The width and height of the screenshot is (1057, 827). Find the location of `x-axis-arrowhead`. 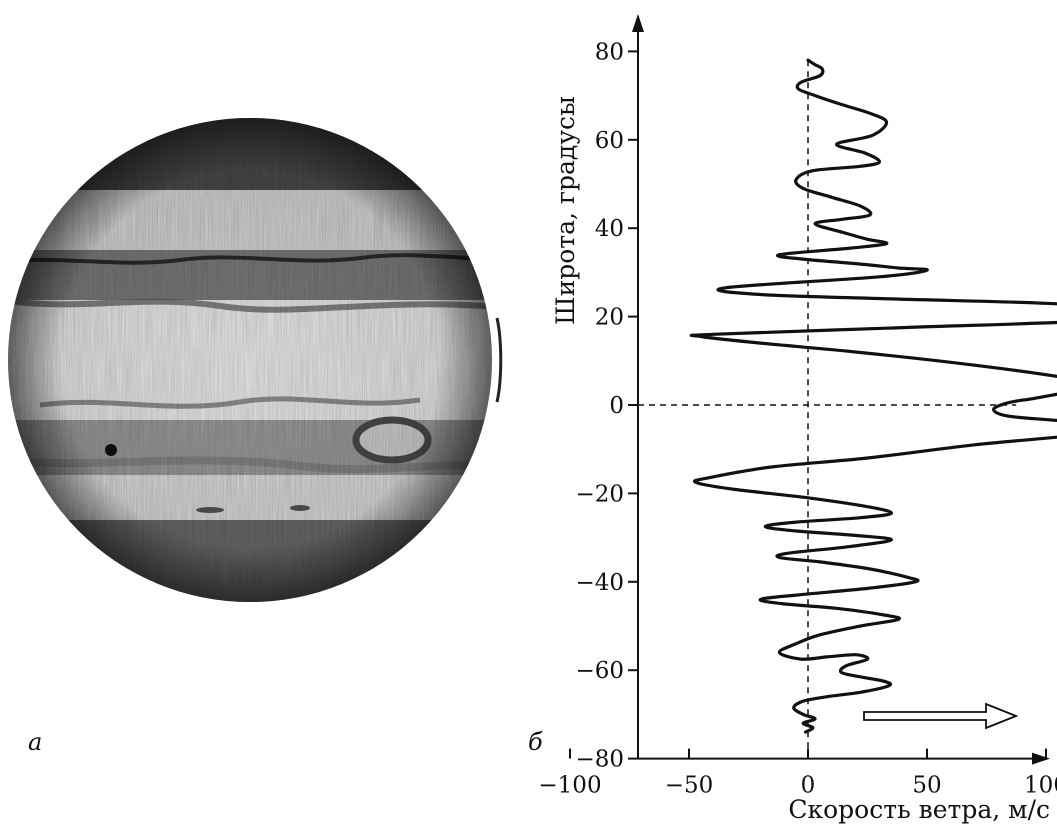

x-axis-arrowhead is located at coordinates (1041, 758).